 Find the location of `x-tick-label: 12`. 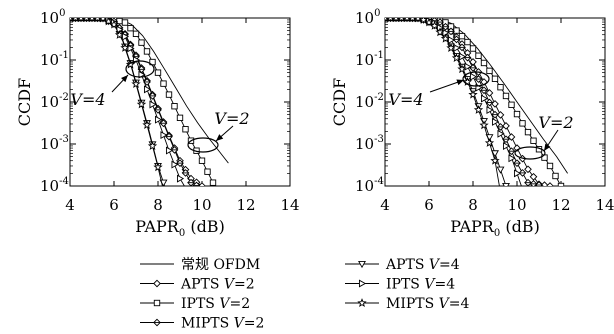

x-tick-label: 12 is located at coordinates (245, 205).